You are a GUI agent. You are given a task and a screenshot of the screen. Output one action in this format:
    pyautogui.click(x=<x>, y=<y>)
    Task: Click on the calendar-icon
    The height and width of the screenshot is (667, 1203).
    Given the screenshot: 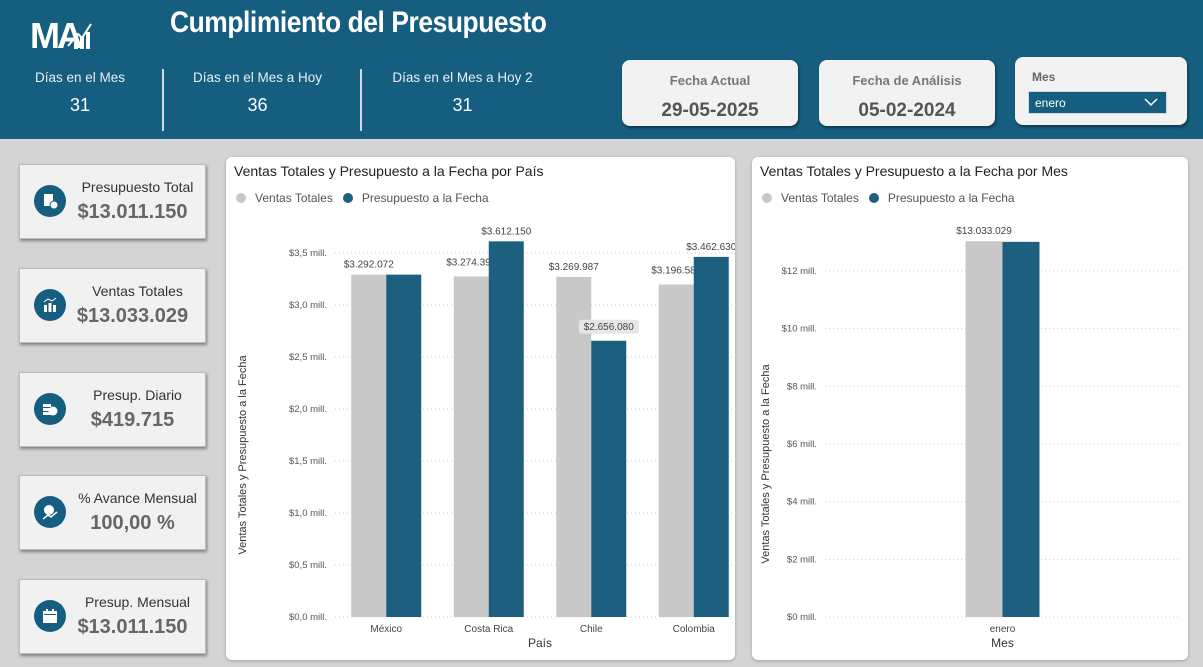 What is the action you would take?
    pyautogui.click(x=50, y=616)
    